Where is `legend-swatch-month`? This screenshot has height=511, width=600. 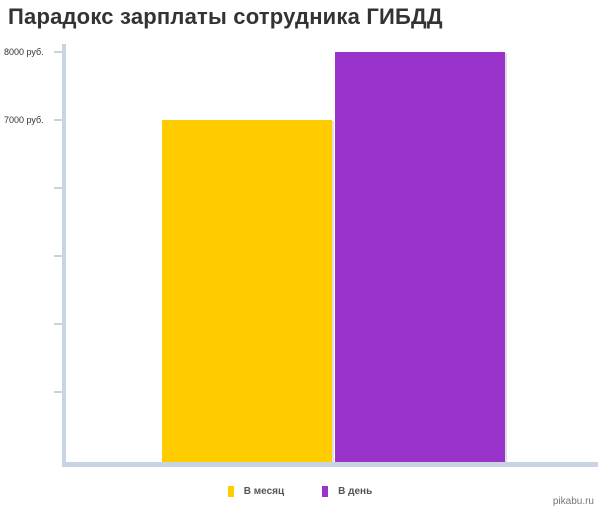 legend-swatch-month is located at coordinates (230, 491).